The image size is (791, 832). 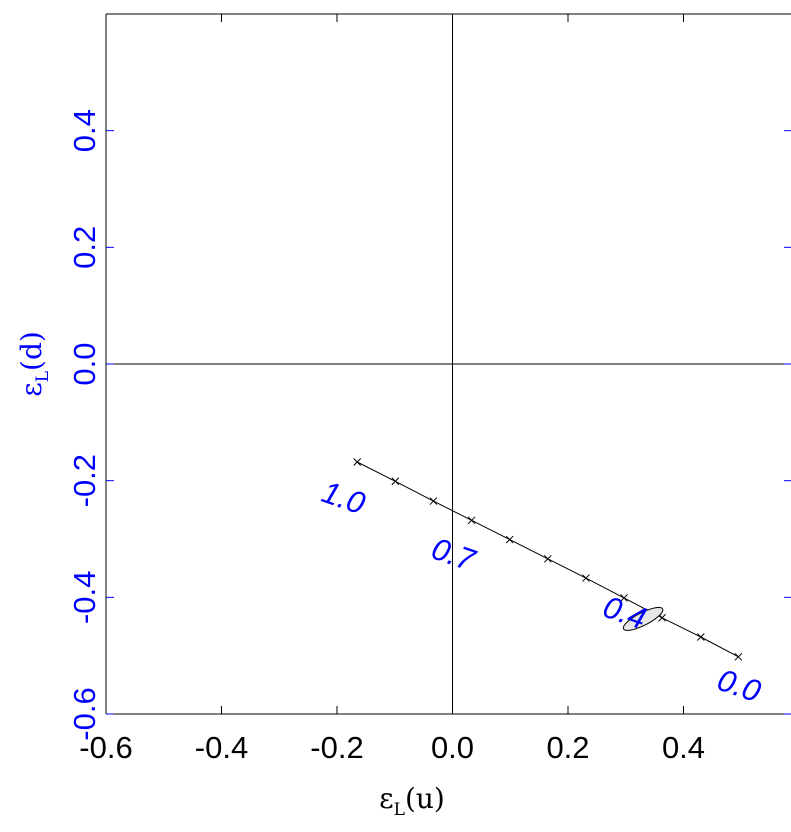 What do you see at coordinates (31, 351) in the screenshot?
I see `y-axis-label-rest: (d)` at bounding box center [31, 351].